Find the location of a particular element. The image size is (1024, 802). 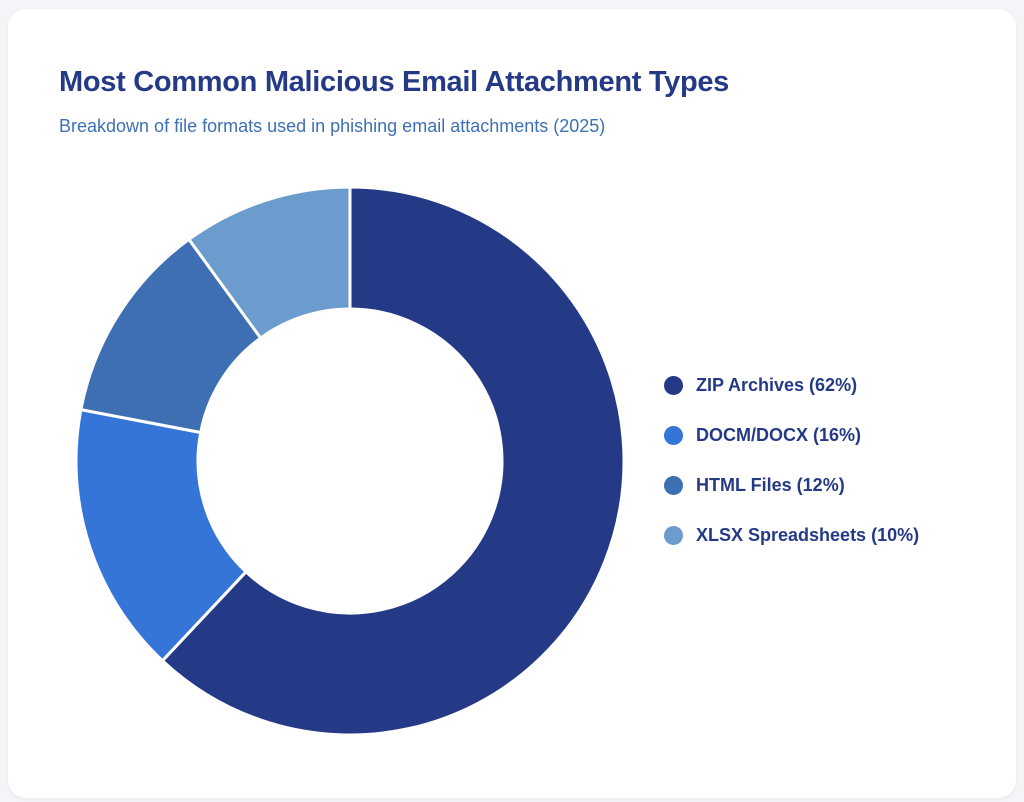

legend-item-docm-docx: DOCM/DOCX (16%) is located at coordinates (758, 435).